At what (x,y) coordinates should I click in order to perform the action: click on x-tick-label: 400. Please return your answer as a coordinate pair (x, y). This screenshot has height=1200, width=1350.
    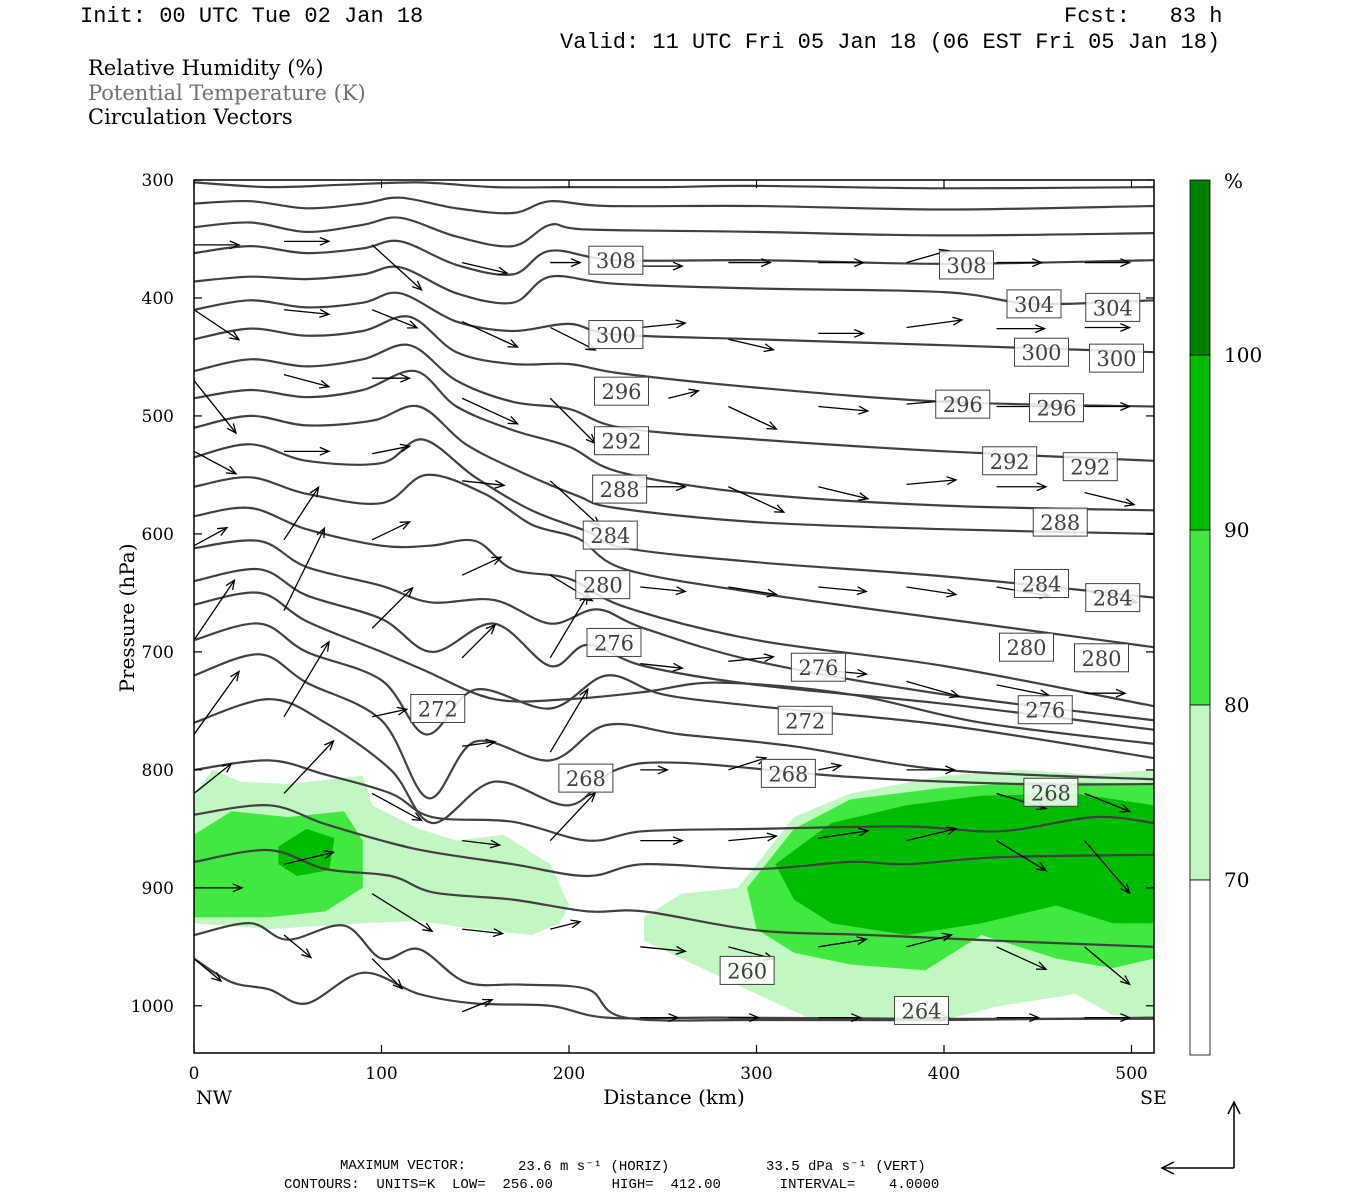
    Looking at the image, I should click on (944, 1074).